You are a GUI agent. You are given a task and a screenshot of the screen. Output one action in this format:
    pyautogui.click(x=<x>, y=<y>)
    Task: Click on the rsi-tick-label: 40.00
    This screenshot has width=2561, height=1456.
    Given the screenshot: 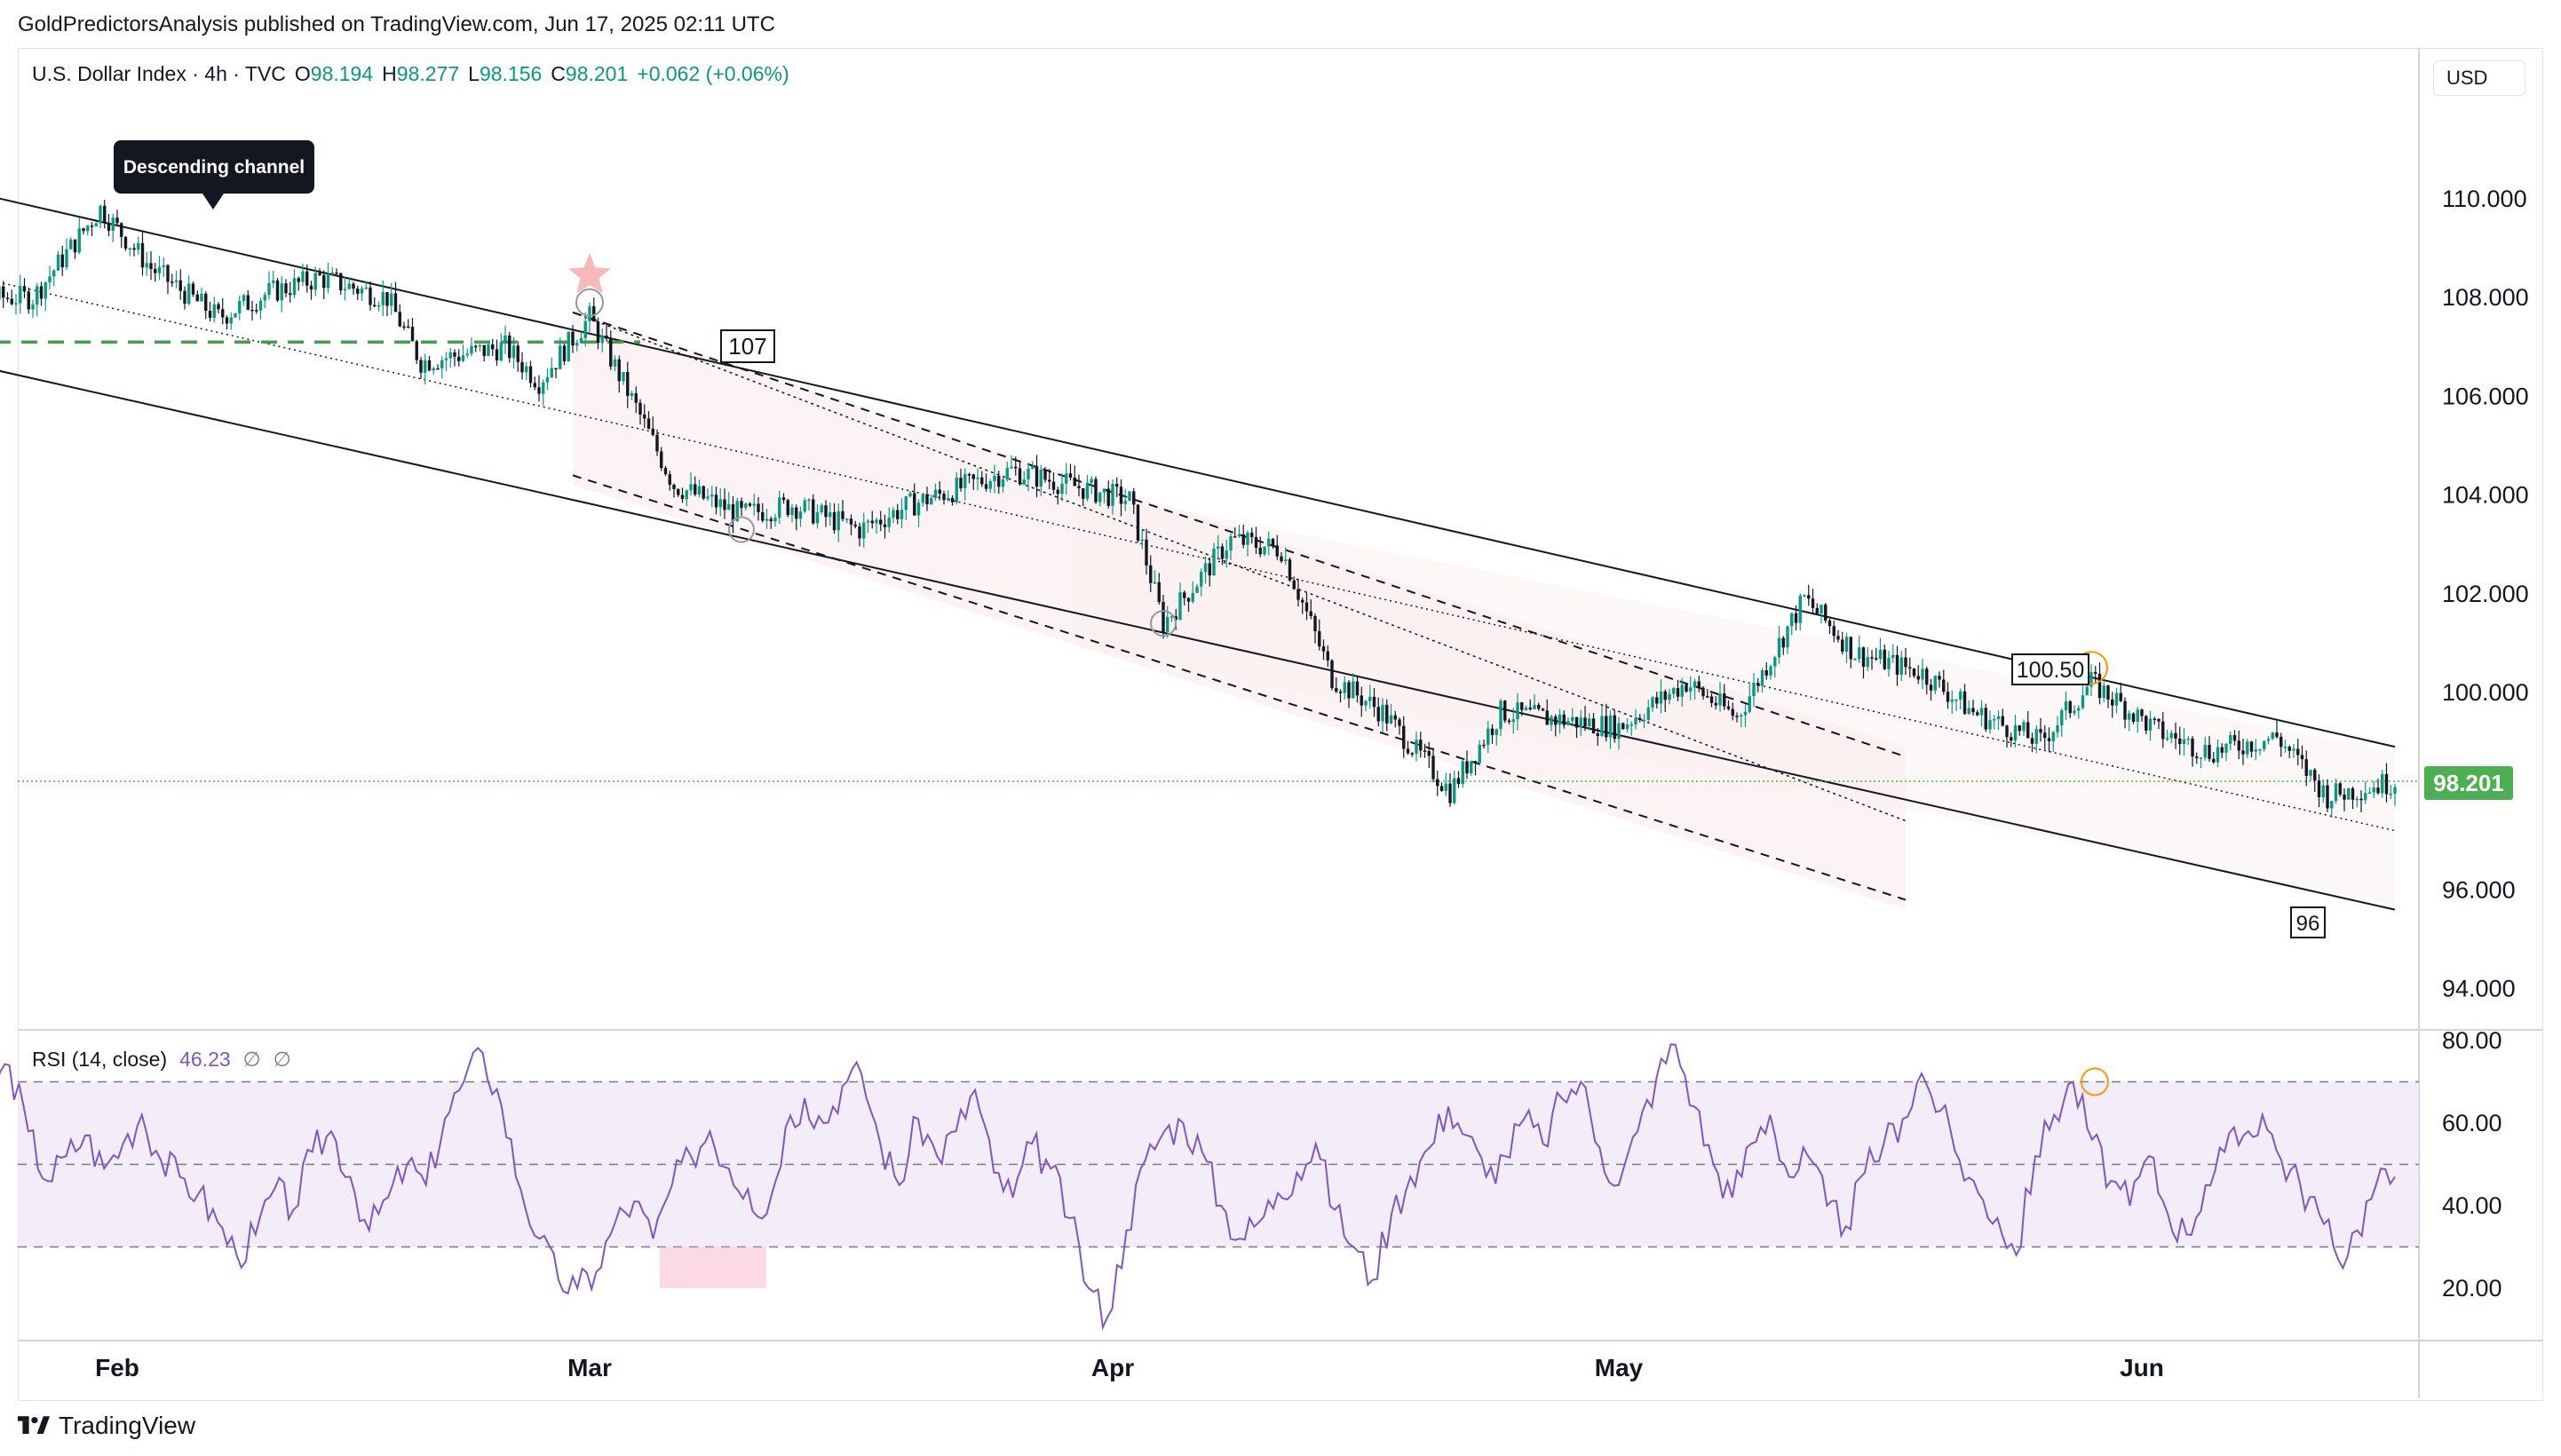 What is the action you would take?
    pyautogui.click(x=2472, y=1205)
    